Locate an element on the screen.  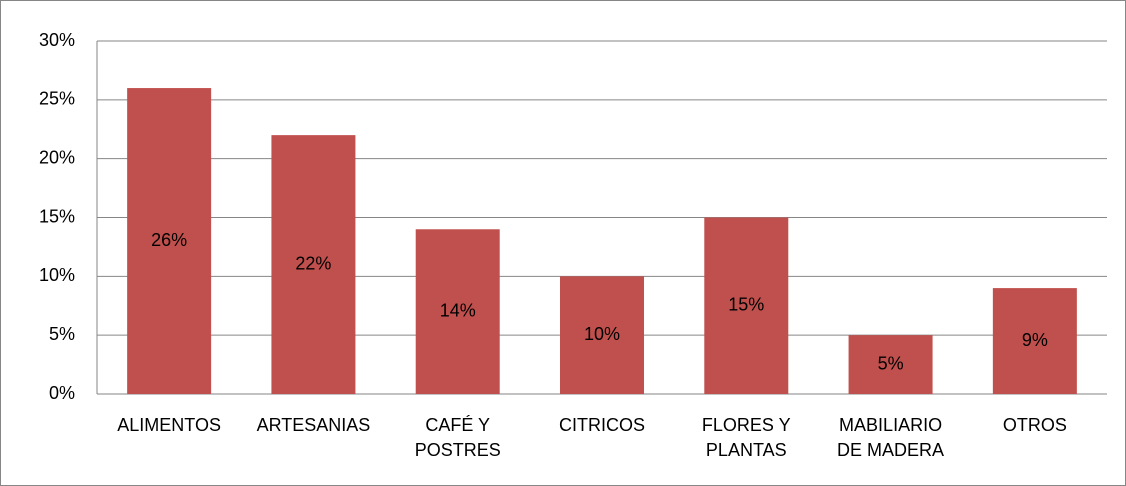
y-tick-label: 25% is located at coordinates (57, 99).